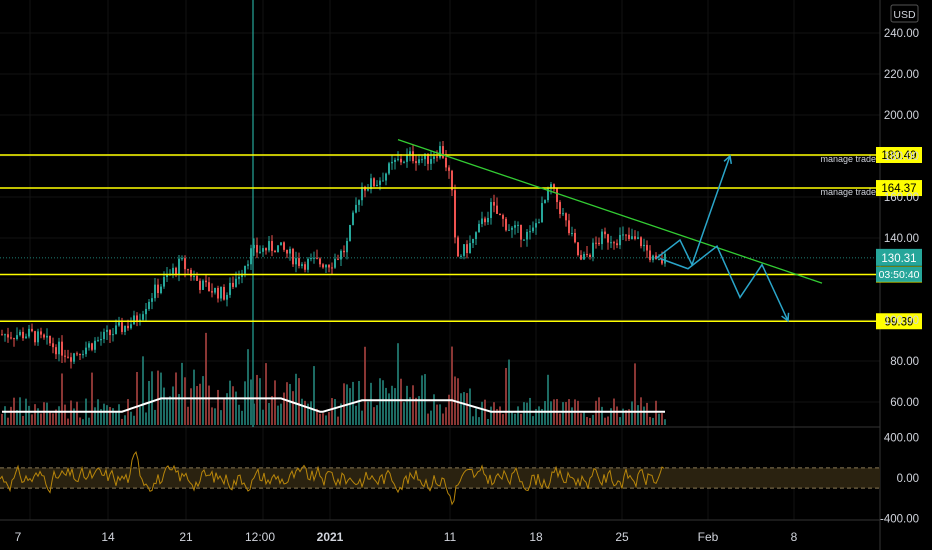  I want to click on time-tick-label: Feb, so click(708, 537).